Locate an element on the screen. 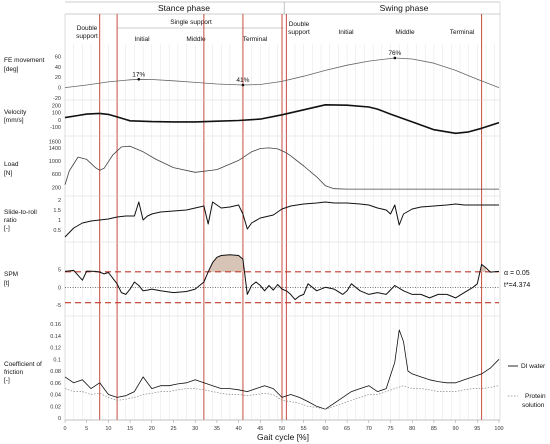 The height and width of the screenshot is (444, 550). x-tick-label-4: 20 is located at coordinates (152, 429).